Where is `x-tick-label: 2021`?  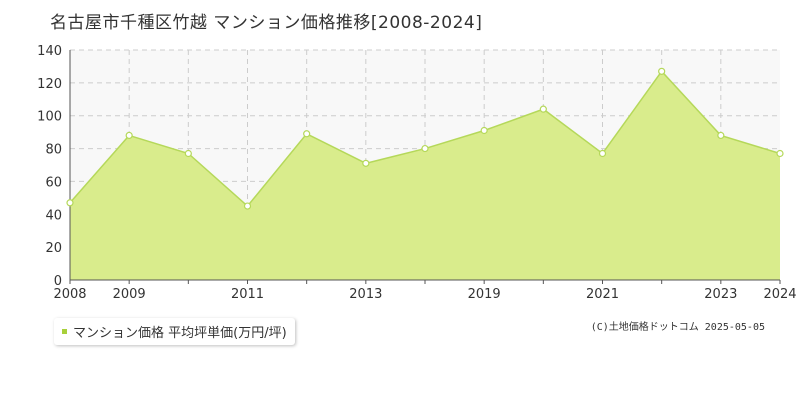 x-tick-label: 2021 is located at coordinates (602, 294).